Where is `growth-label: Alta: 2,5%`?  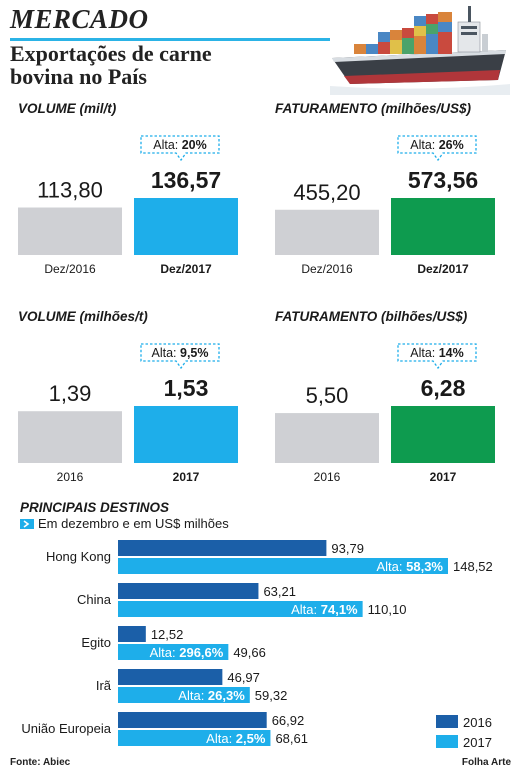 growth-label: Alta: 2,5% is located at coordinates (236, 738).